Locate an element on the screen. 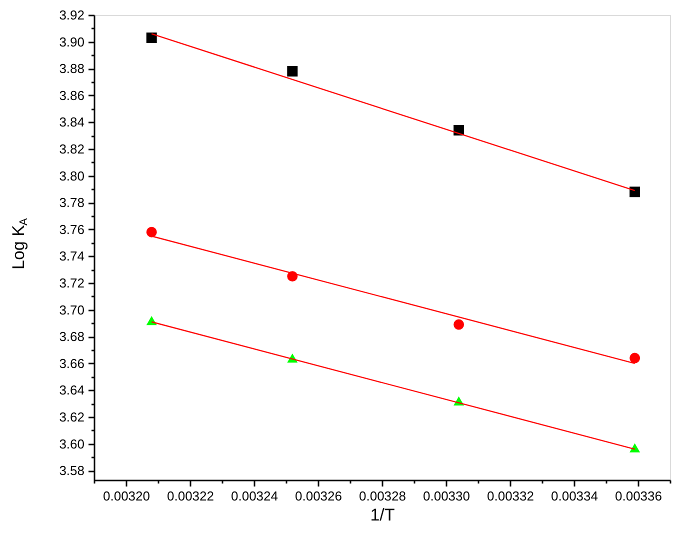 Image resolution: width=673 pixels, height=550 pixels. y-tick-label: 3.74 is located at coordinates (71, 256).